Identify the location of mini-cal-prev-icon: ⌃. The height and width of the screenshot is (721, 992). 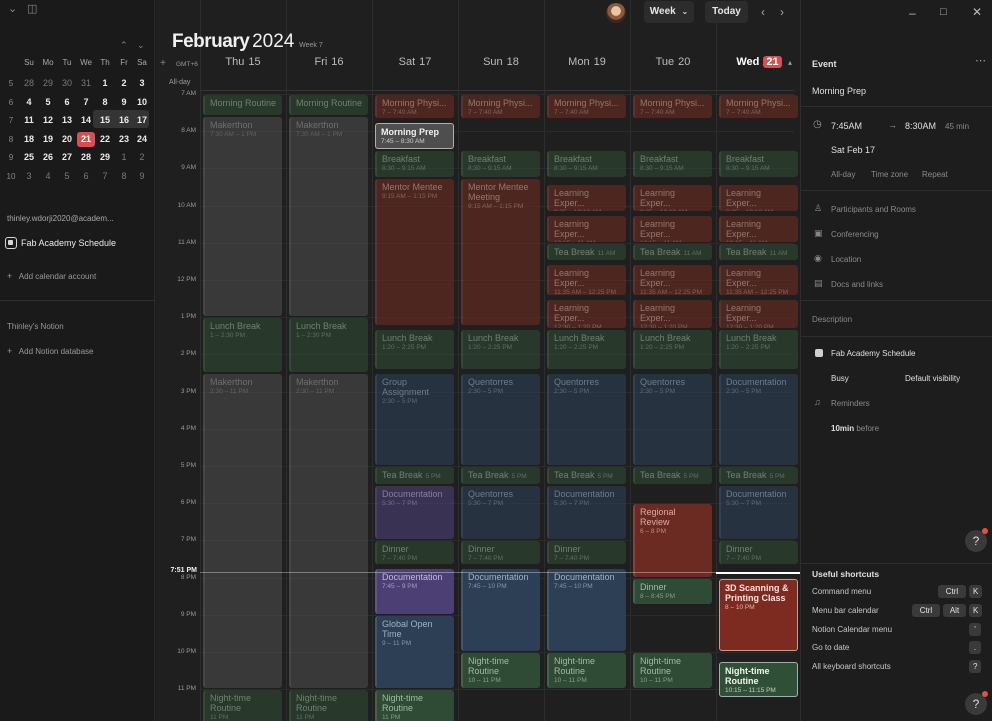
(124, 45).